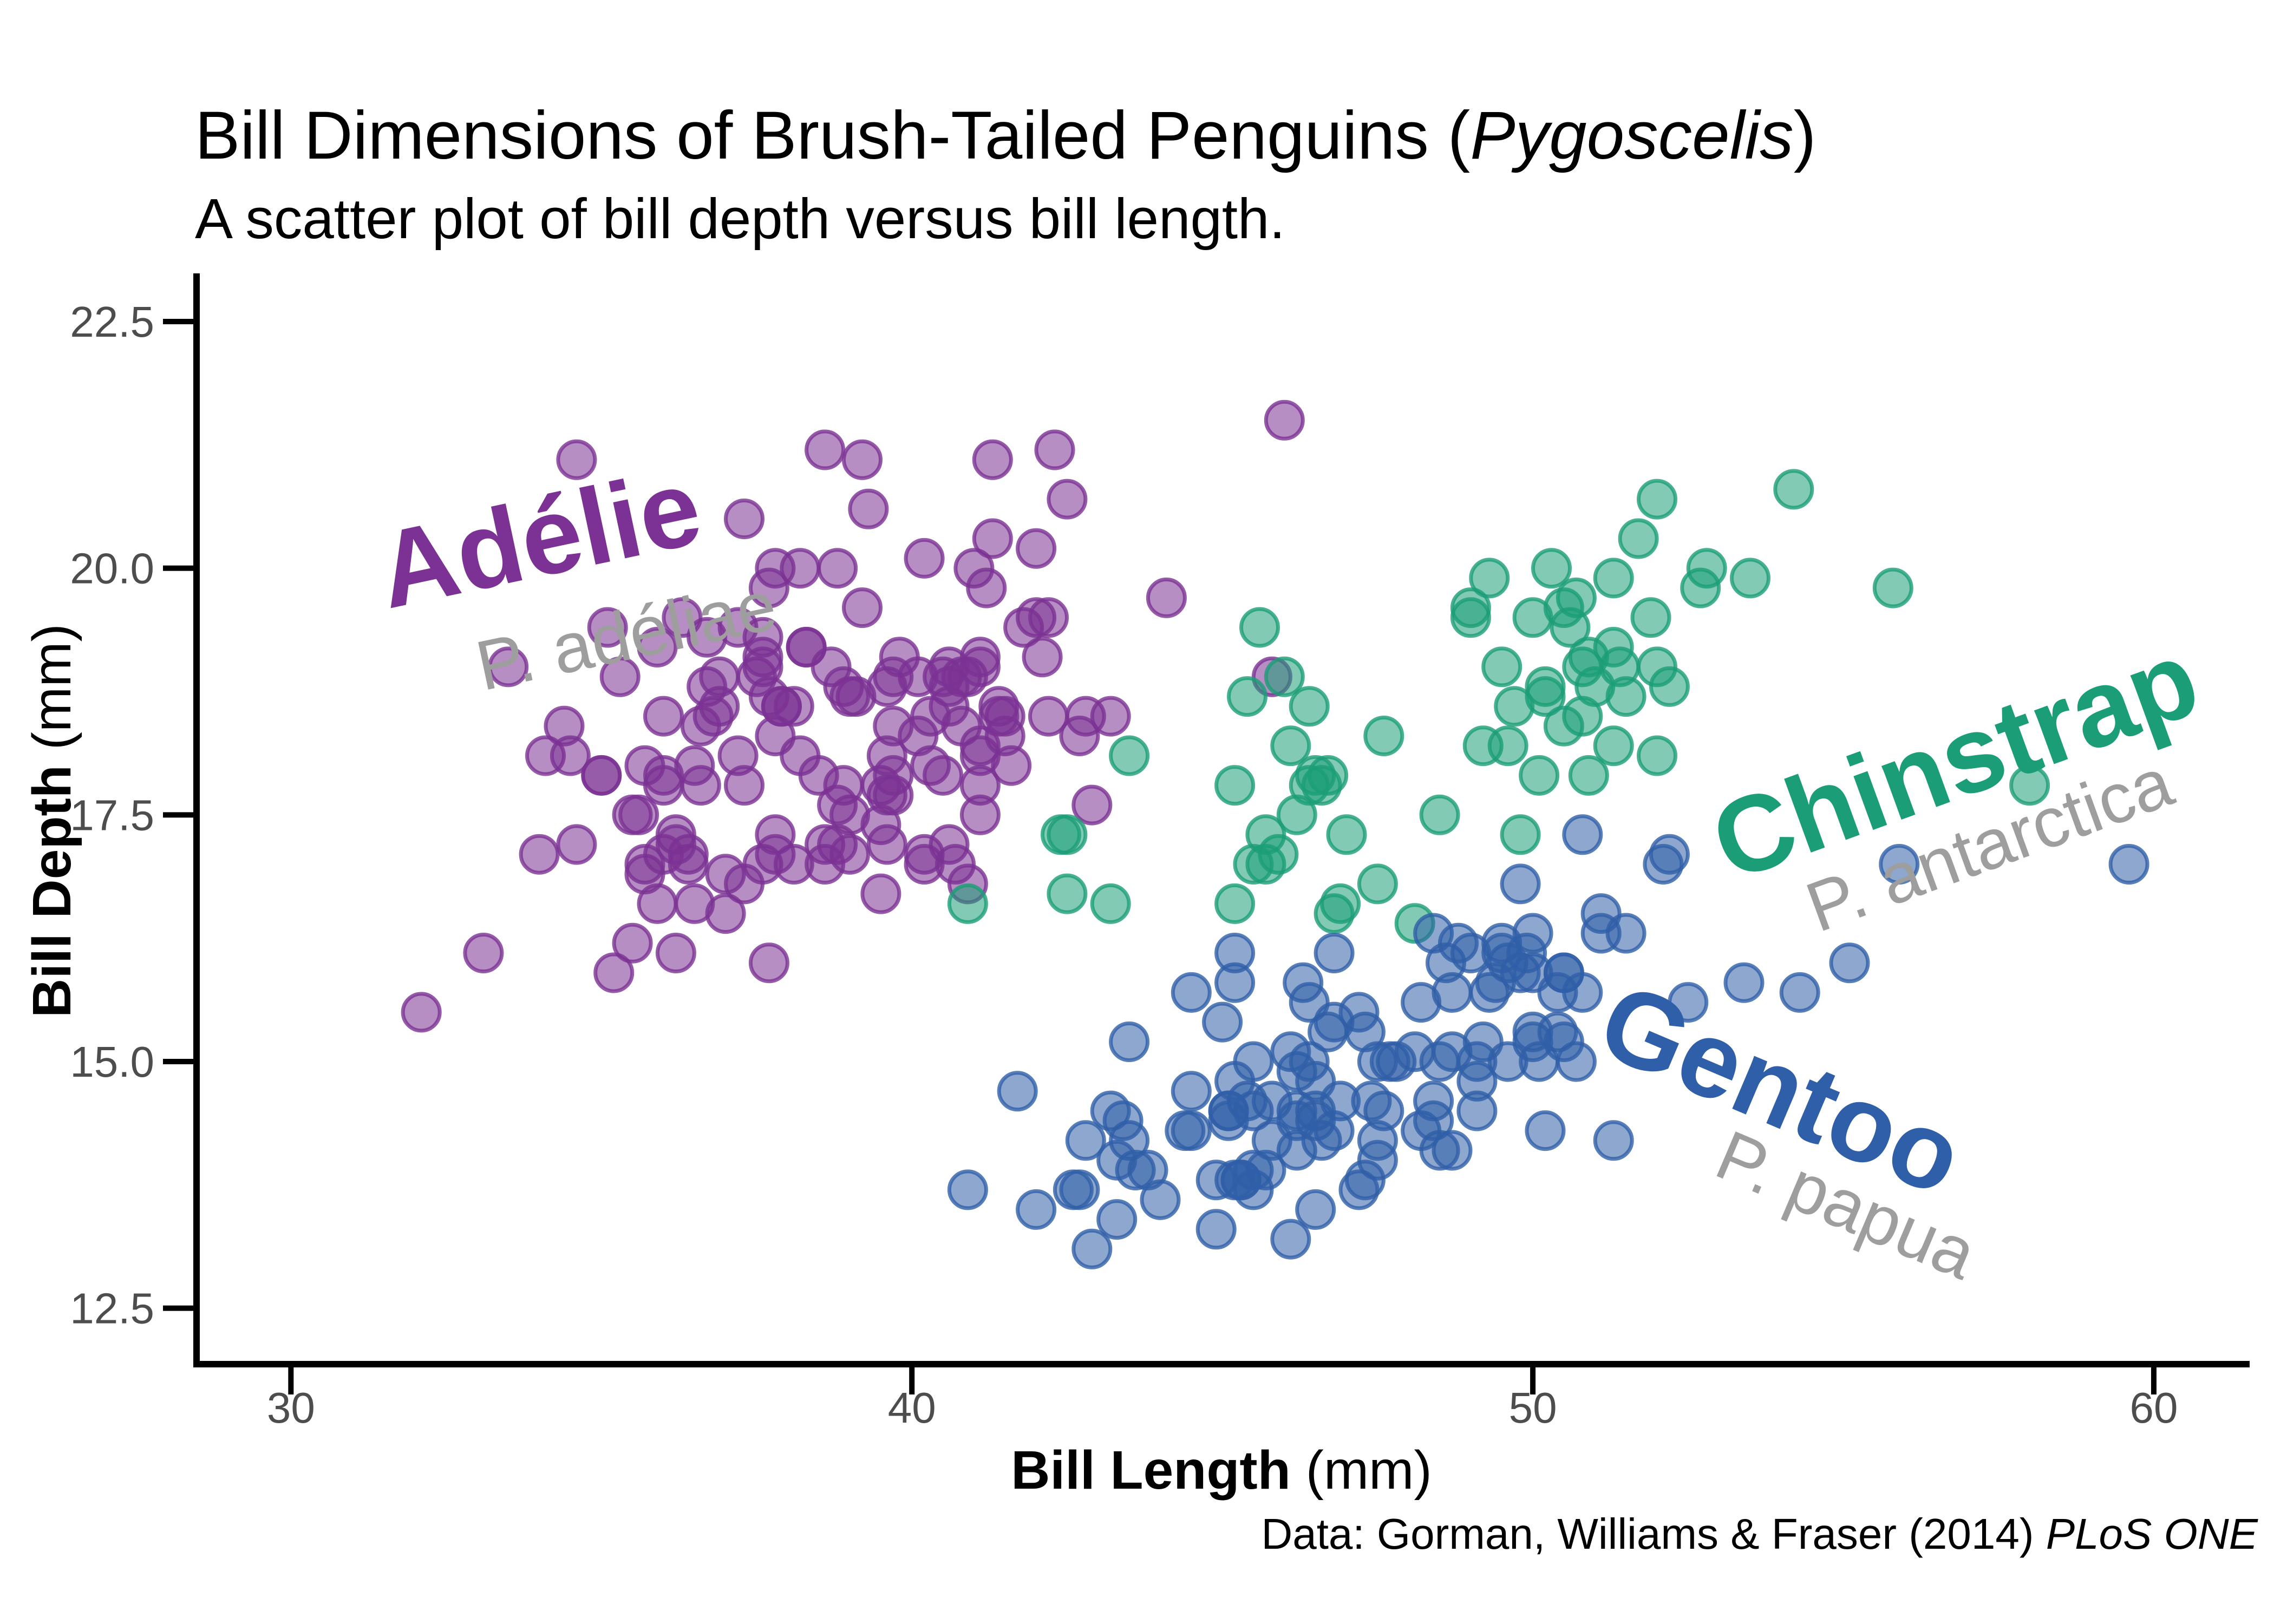 This screenshot has width=2274, height=1624. I want to click on x-tick-label: 30, so click(291, 1408).